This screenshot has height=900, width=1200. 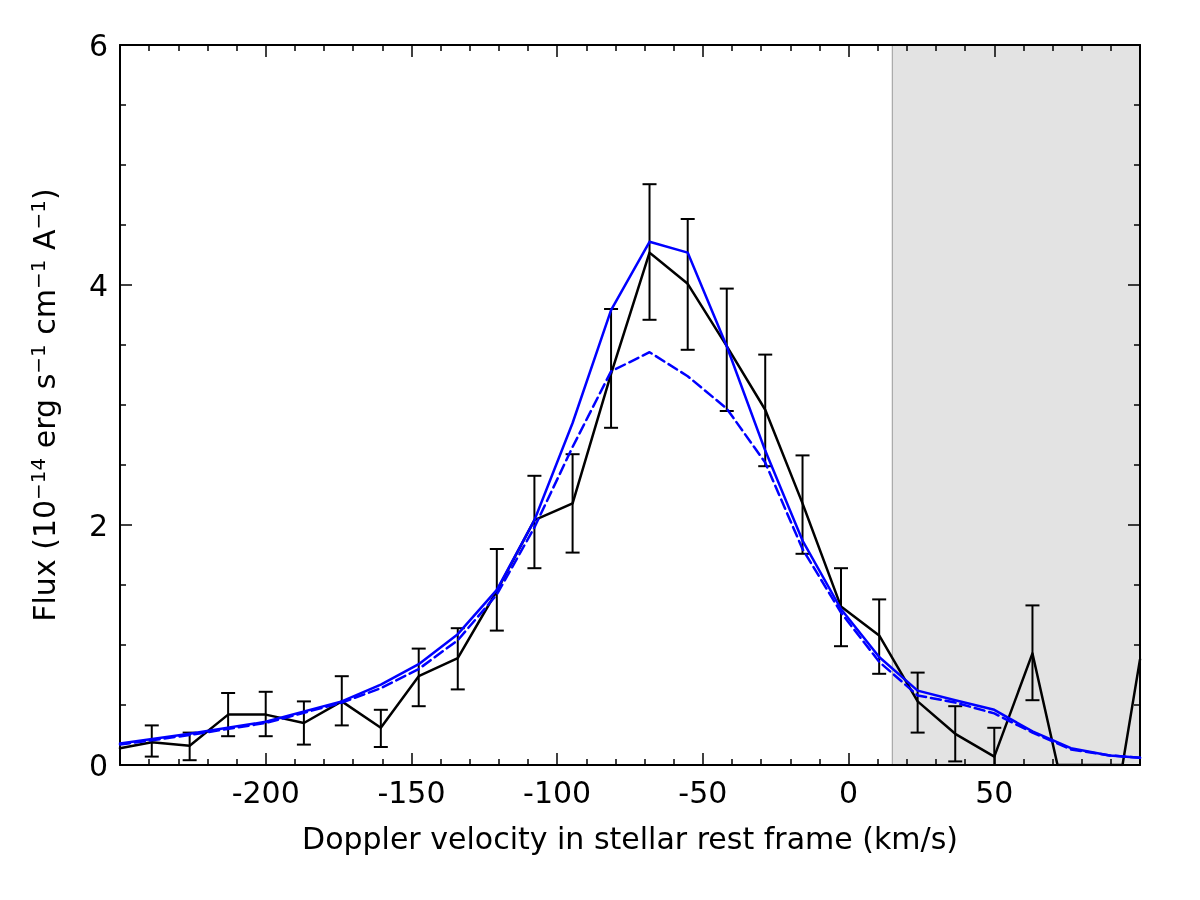 I want to click on text: Flux (10−14 erg s−1 cm−1 A−1), so click(x=44, y=405).